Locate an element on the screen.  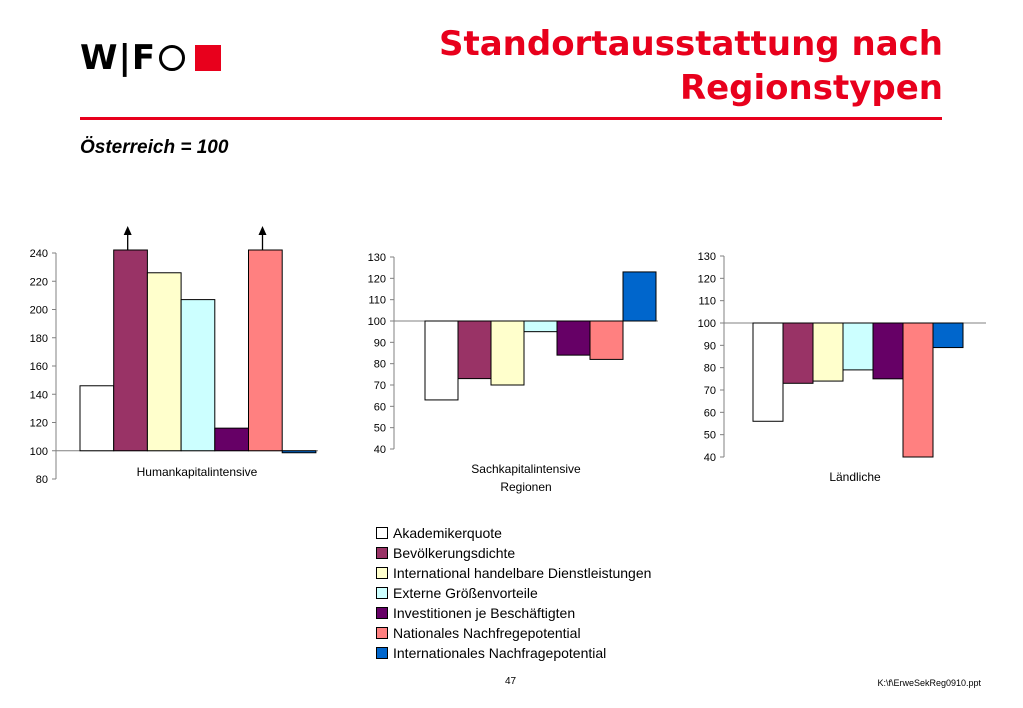
page-title: Standortausstattung nach Regionstypen is located at coordinates (683, 66).